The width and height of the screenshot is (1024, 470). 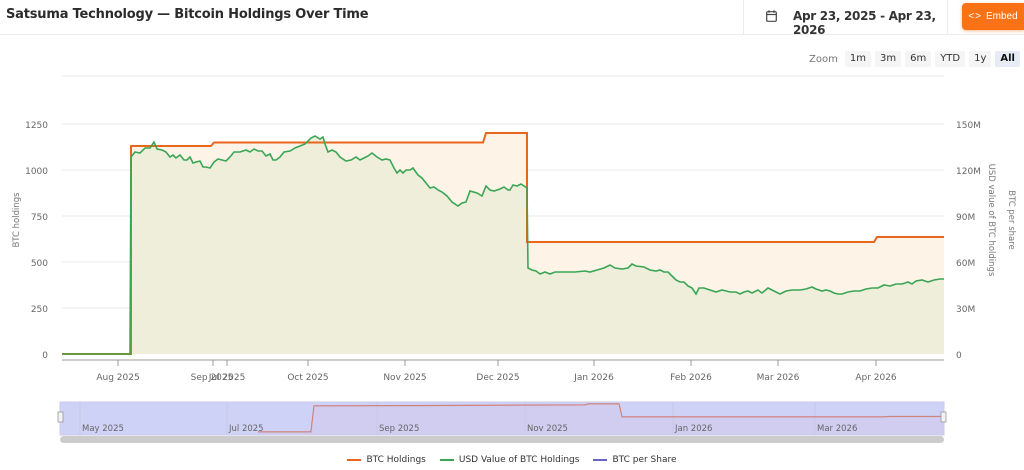 I want to click on svg-text: Feb 2026, so click(x=691, y=378).